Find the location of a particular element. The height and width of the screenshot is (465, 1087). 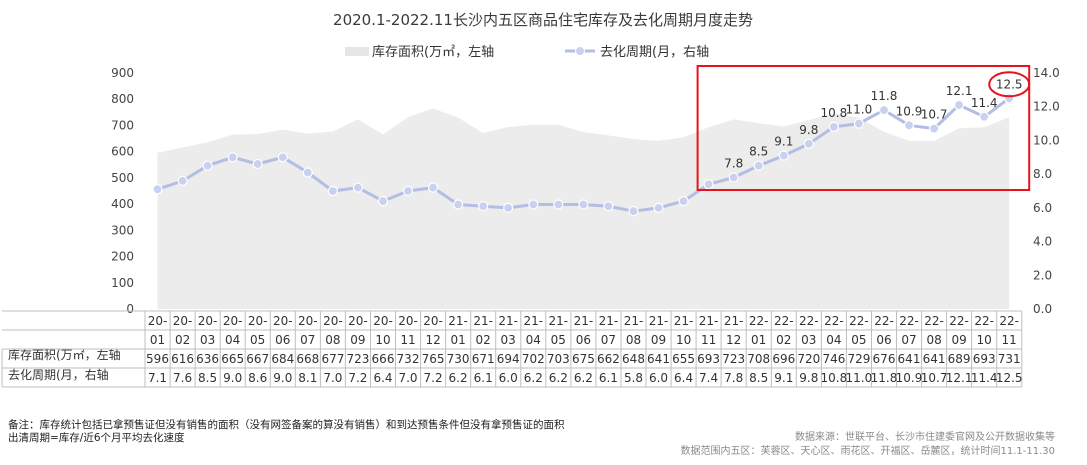

legend: 库存面积(万㎡，左轴 去化周期(月，右轴 is located at coordinates (527, 52).